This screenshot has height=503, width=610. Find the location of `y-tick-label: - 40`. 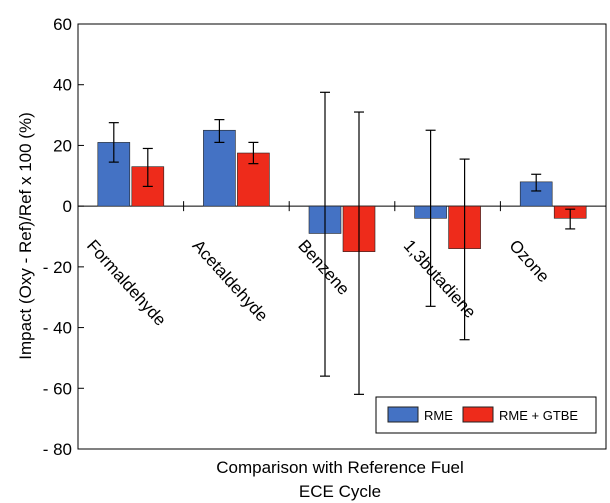

y-tick-label: - 40 is located at coordinates (57, 328).